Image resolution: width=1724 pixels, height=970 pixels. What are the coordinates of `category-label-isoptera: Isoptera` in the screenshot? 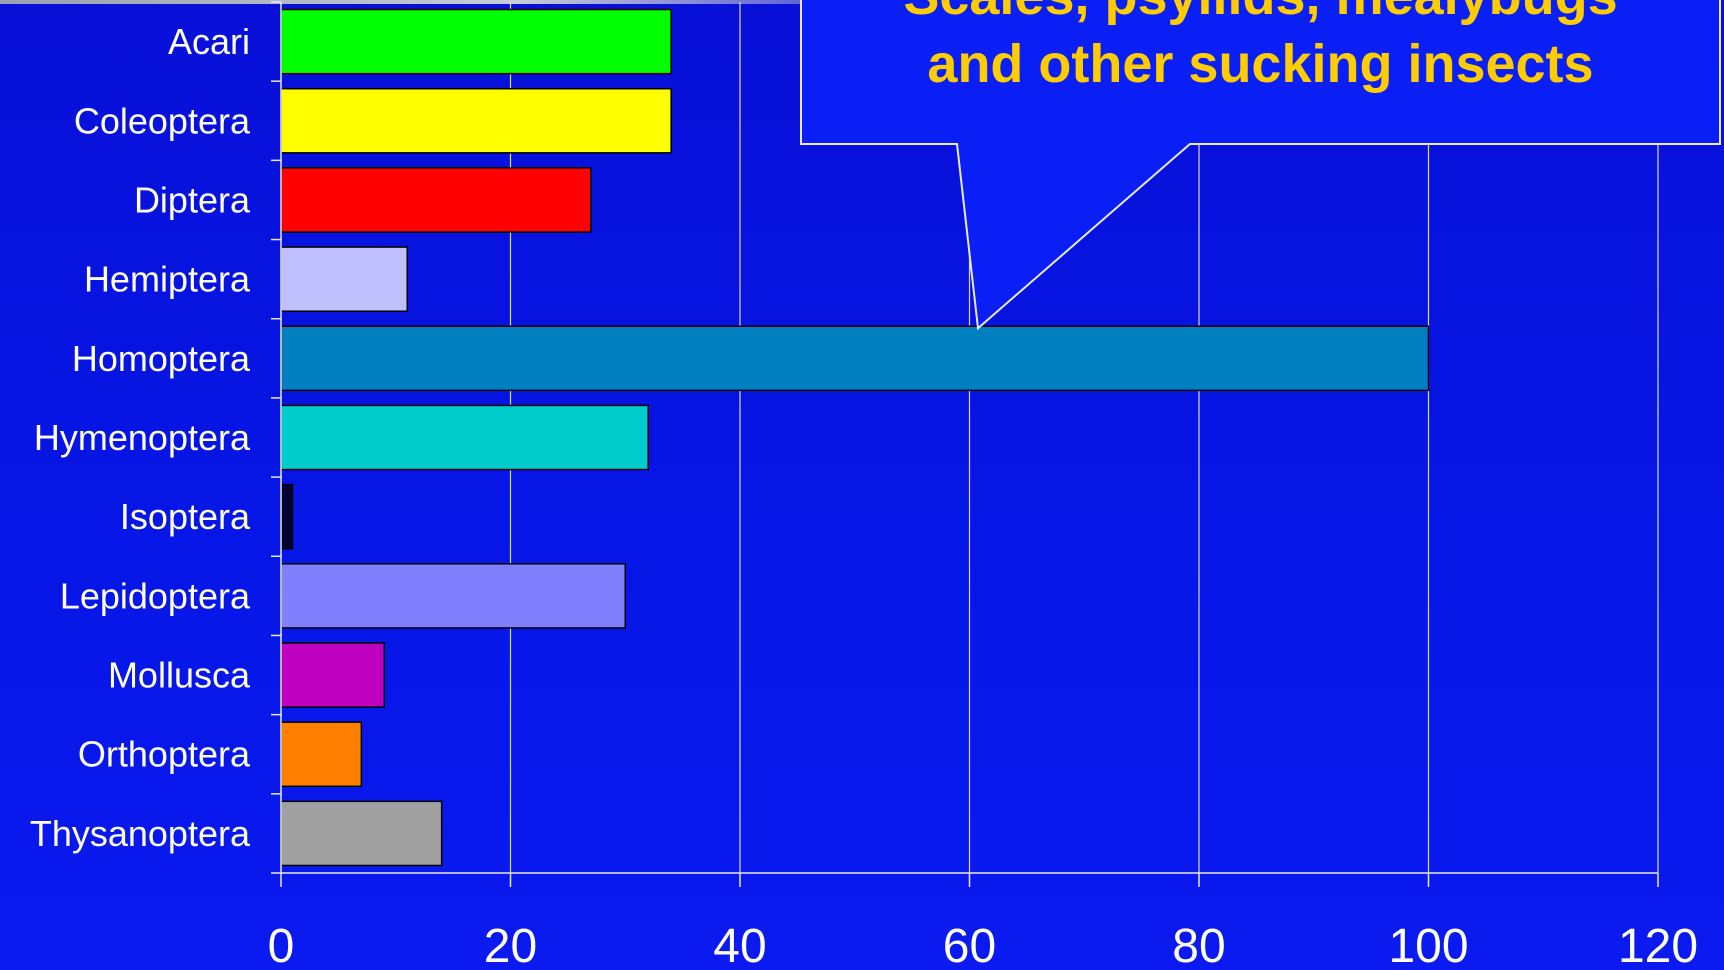 It's located at (185, 516).